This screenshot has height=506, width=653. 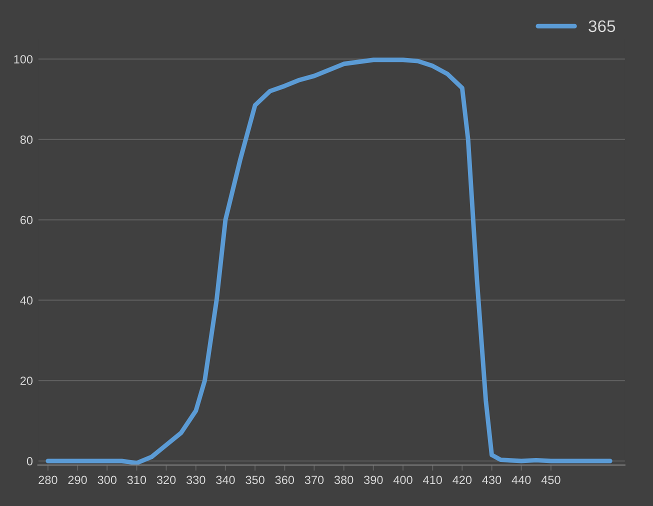 What do you see at coordinates (602, 26) in the screenshot?
I see `legend-label: 365` at bounding box center [602, 26].